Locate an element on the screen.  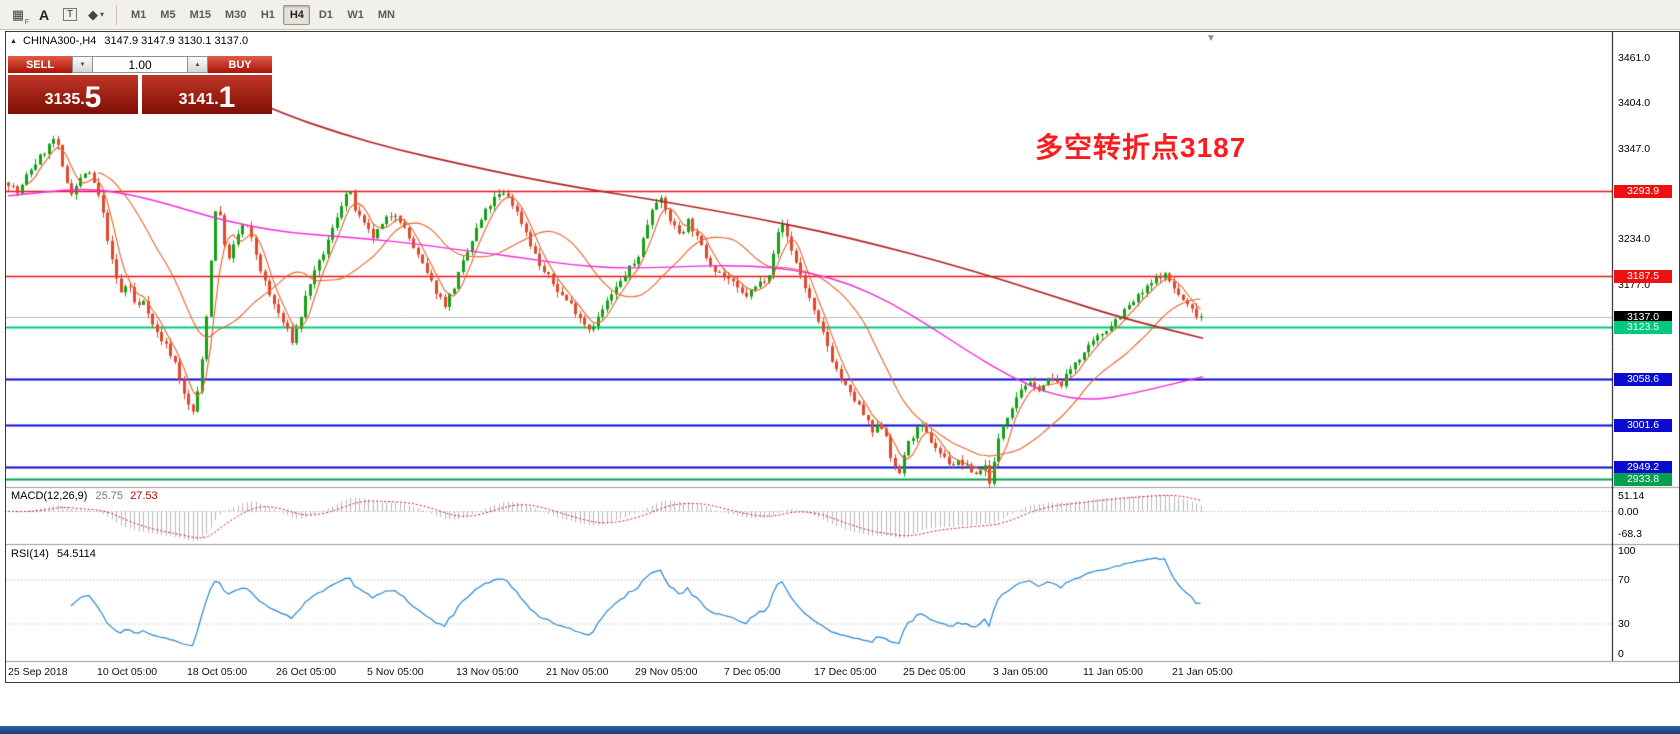
buy-button: BUY is located at coordinates (240, 64).